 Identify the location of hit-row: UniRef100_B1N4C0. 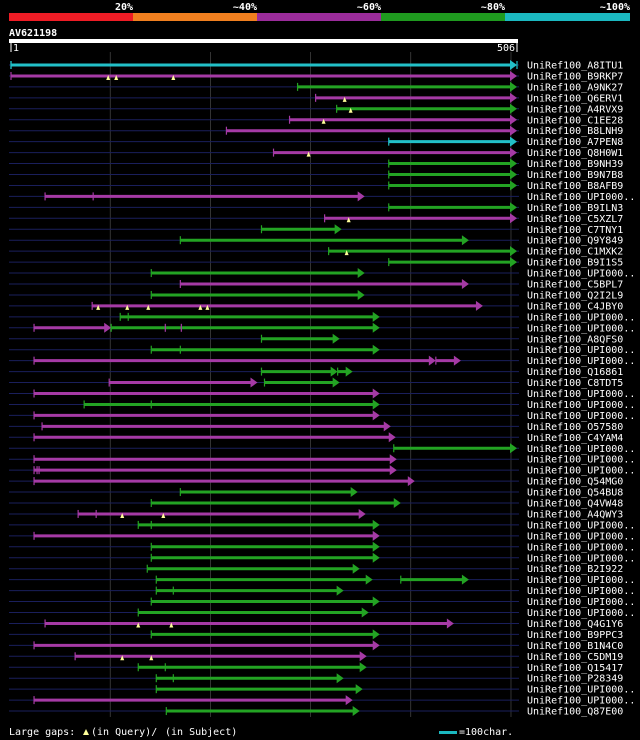
(316, 646).